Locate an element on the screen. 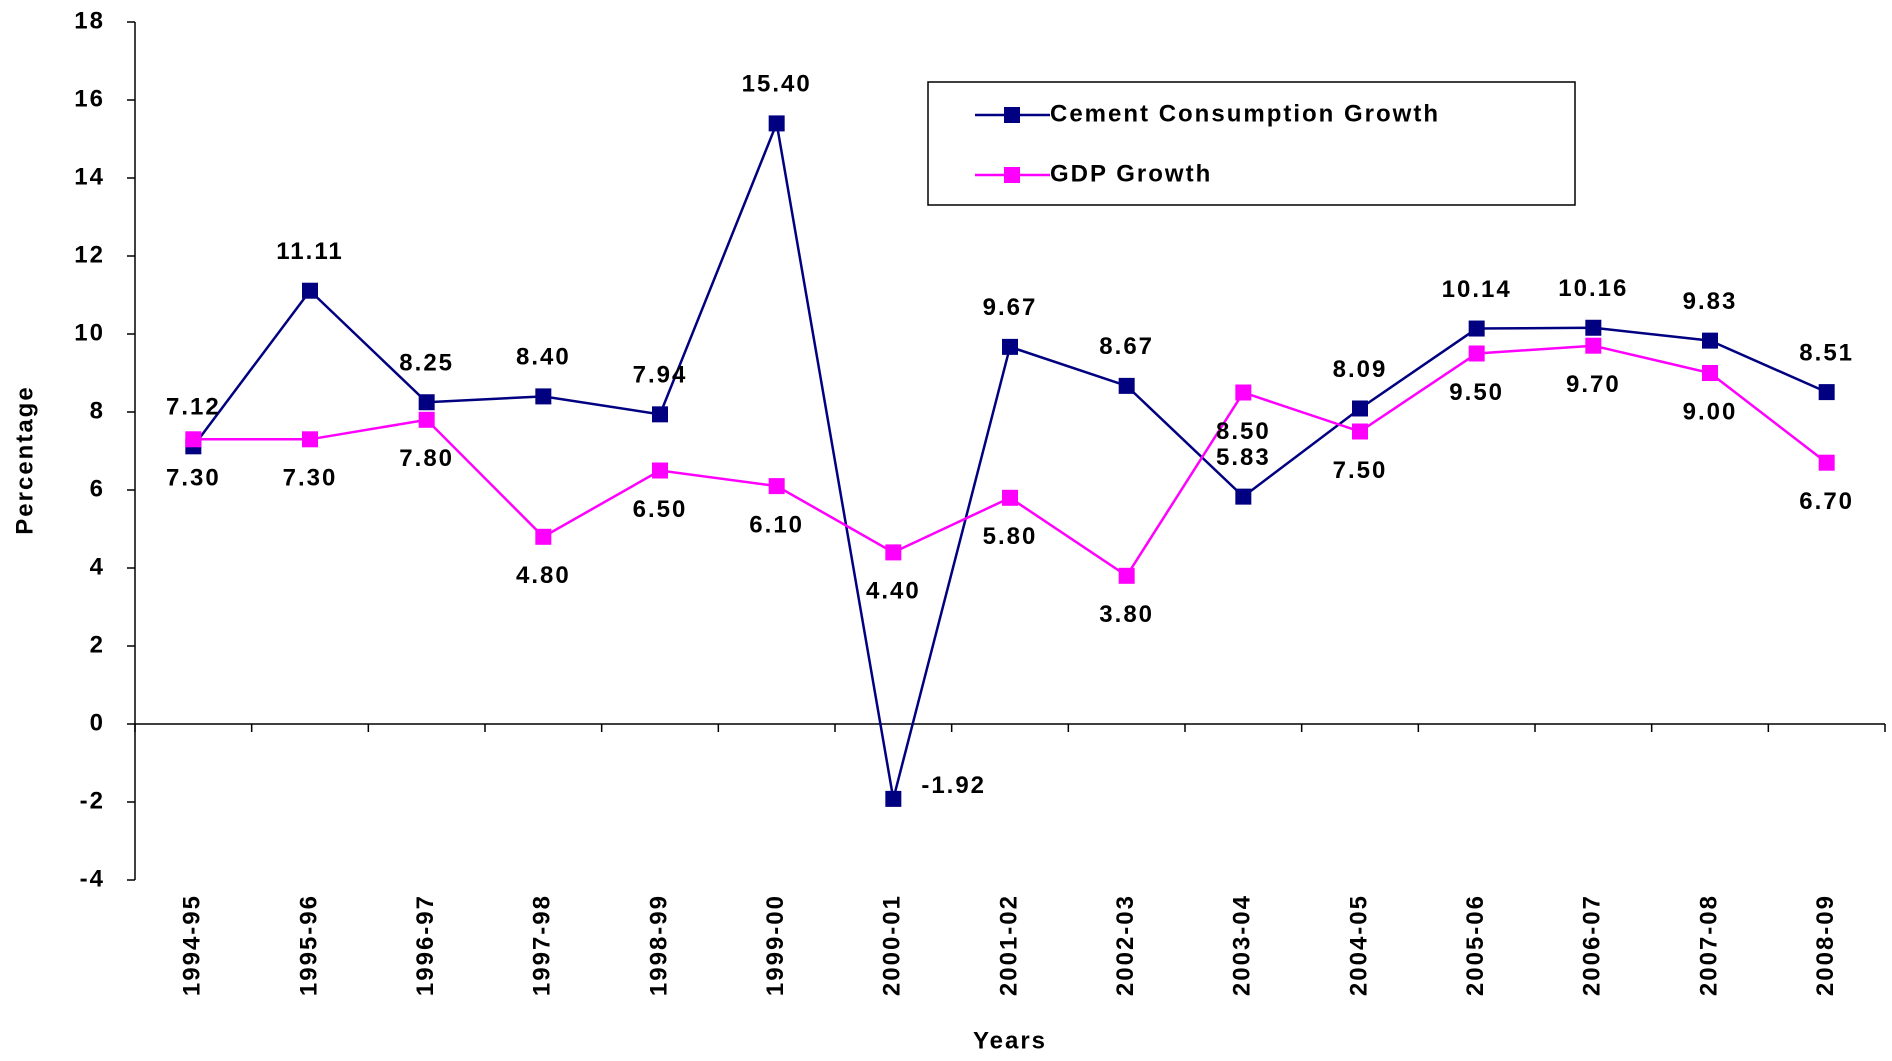  x-tick-label: 1996-97 is located at coordinates (425, 945).